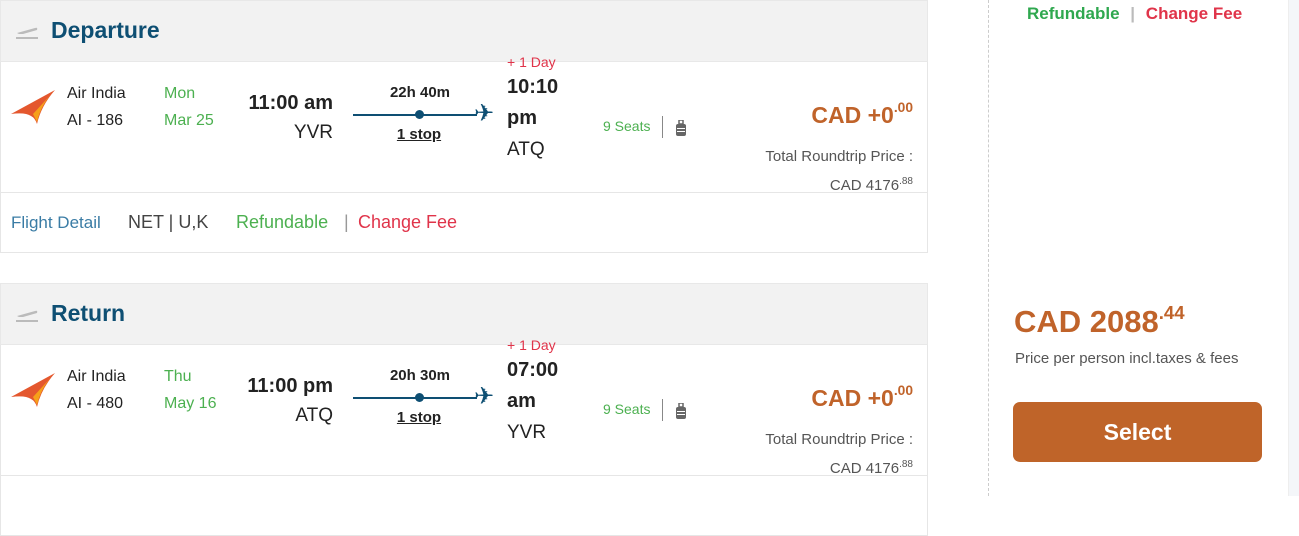 The image size is (1299, 536). What do you see at coordinates (464, 31) in the screenshot?
I see `departure-header: Departure` at bounding box center [464, 31].